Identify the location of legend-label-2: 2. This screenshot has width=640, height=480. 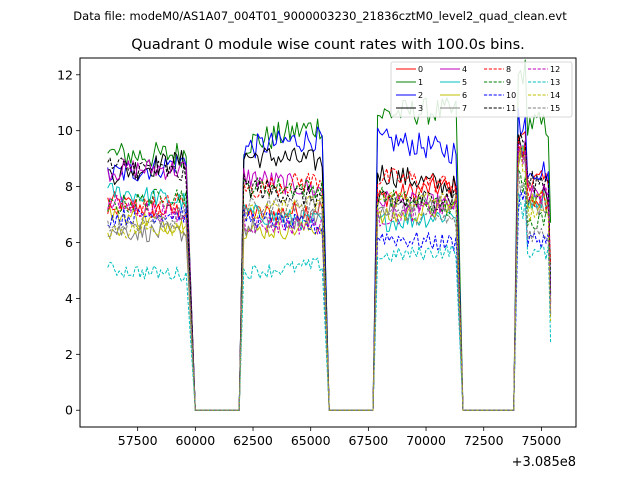
(420, 95).